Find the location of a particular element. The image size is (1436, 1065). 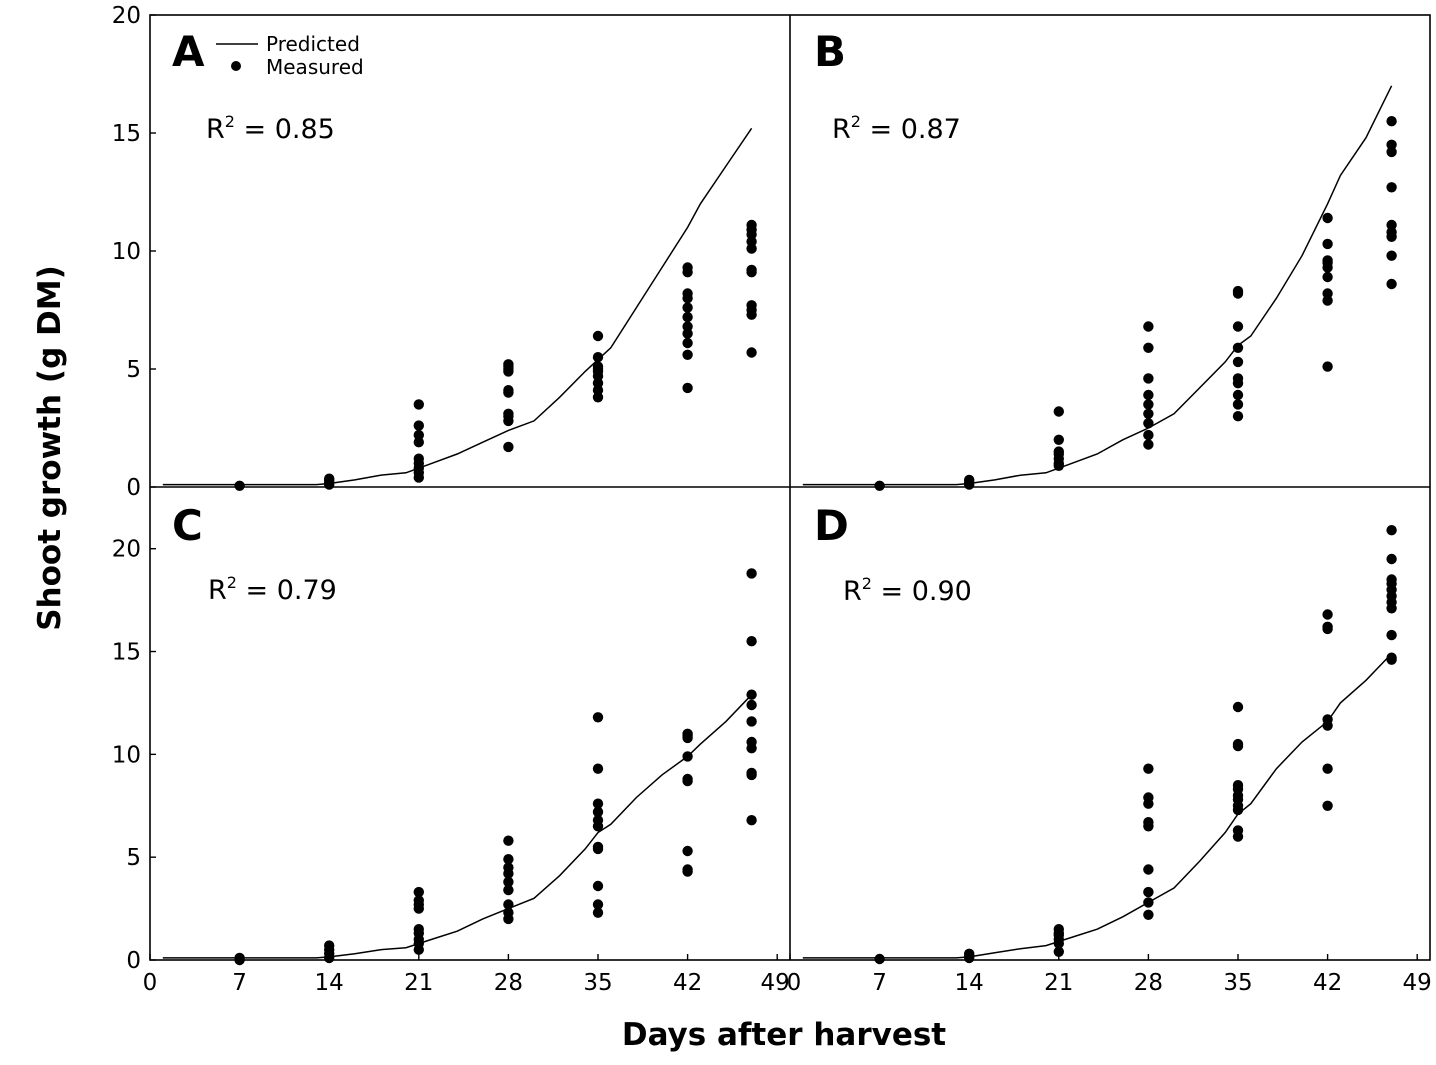

legend-predicted-label: Predicted is located at coordinates (313, 44).